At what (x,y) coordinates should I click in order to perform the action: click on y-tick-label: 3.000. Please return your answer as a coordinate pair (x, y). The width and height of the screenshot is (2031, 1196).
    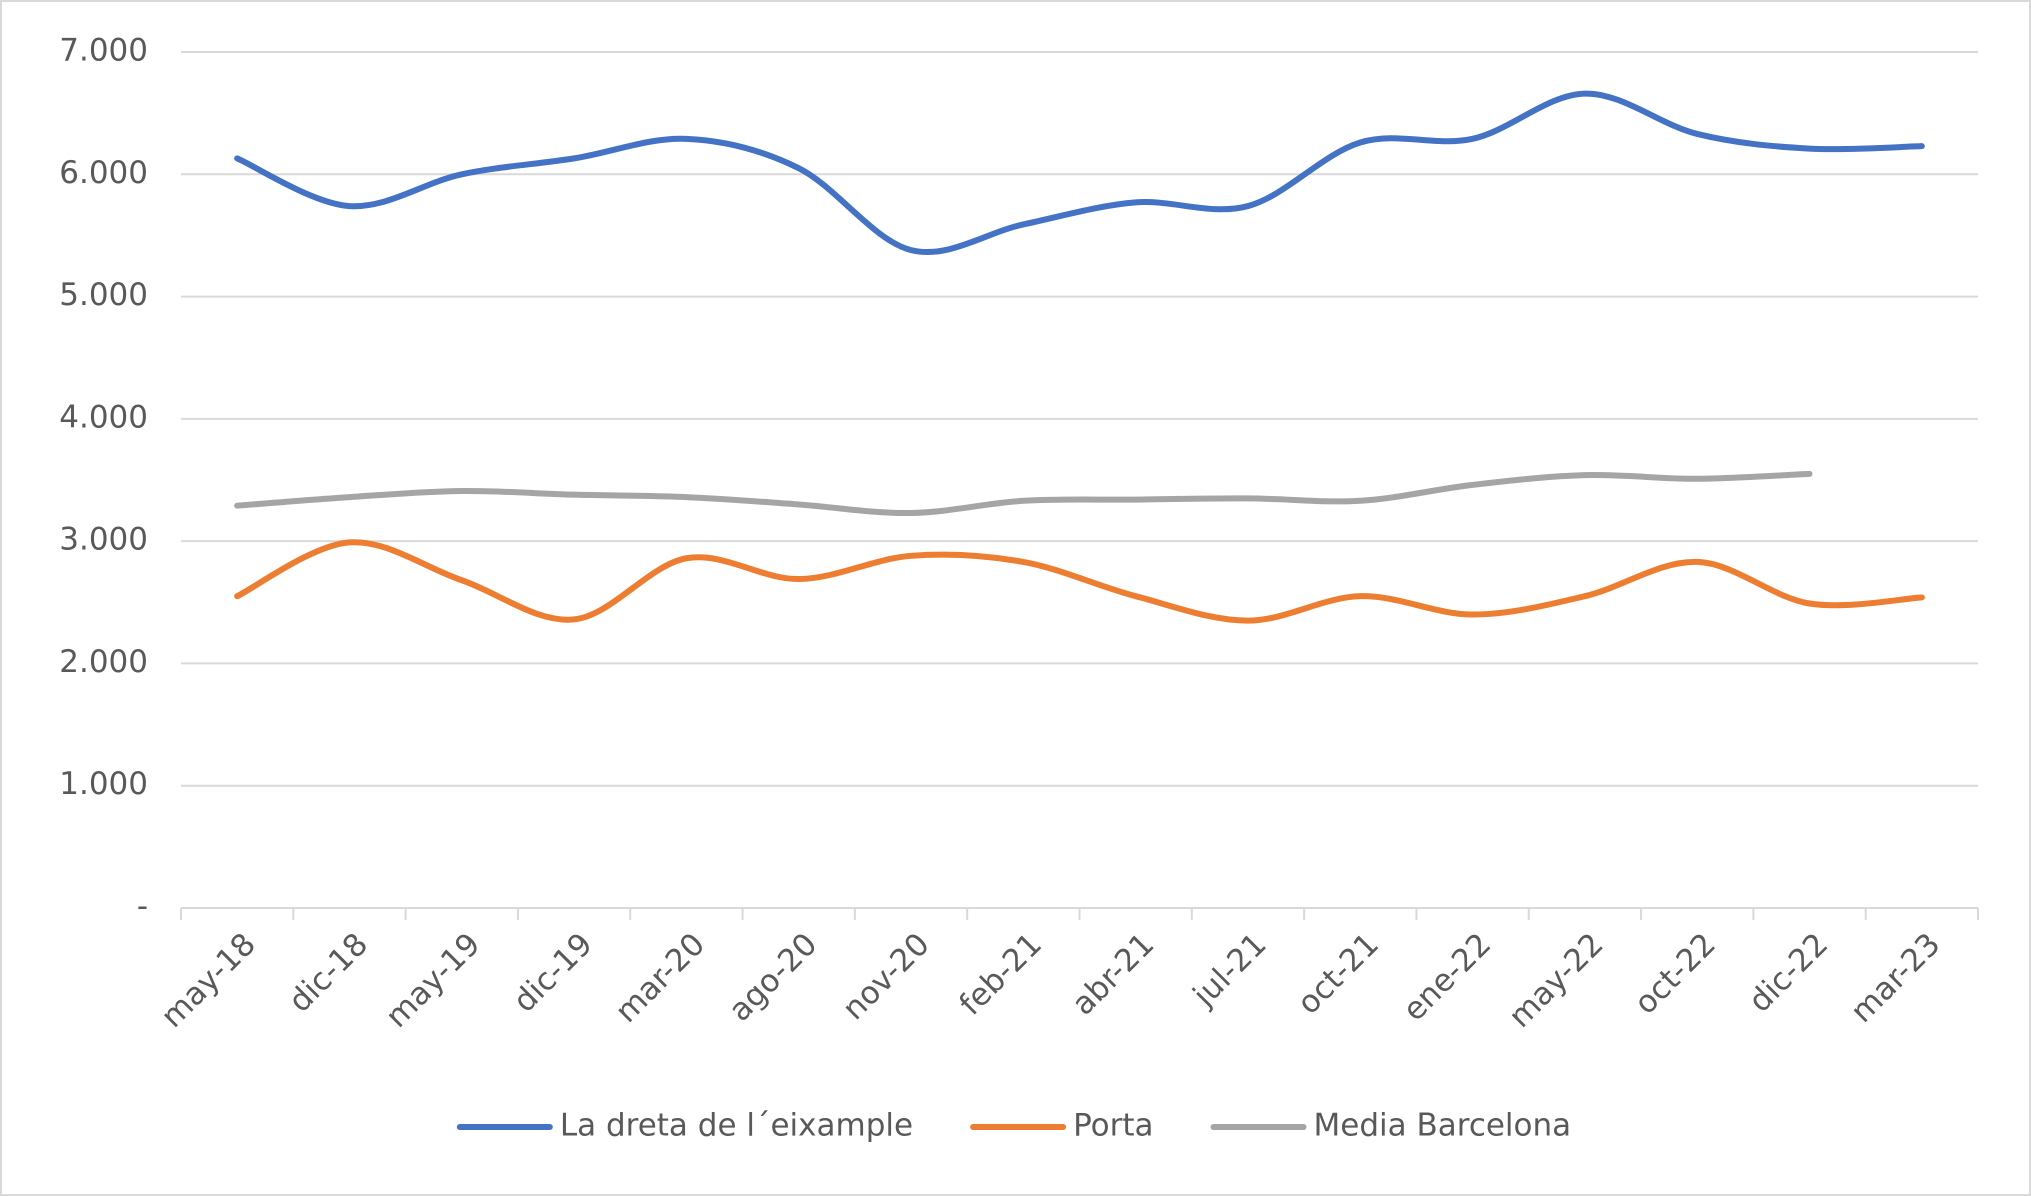
    Looking at the image, I should click on (103, 540).